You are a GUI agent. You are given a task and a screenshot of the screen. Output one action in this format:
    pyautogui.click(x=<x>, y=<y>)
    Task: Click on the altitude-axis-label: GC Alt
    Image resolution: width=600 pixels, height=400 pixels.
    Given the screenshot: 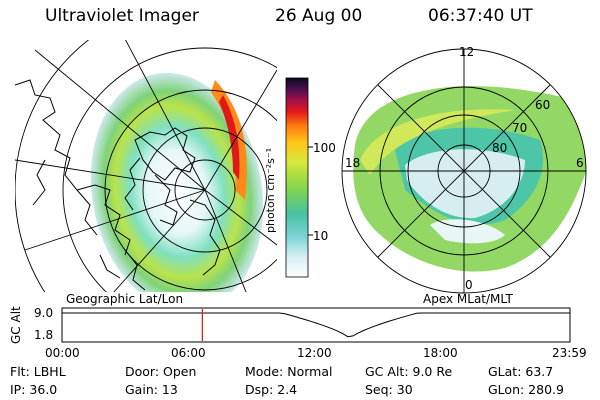 What is the action you would take?
    pyautogui.click(x=16, y=325)
    